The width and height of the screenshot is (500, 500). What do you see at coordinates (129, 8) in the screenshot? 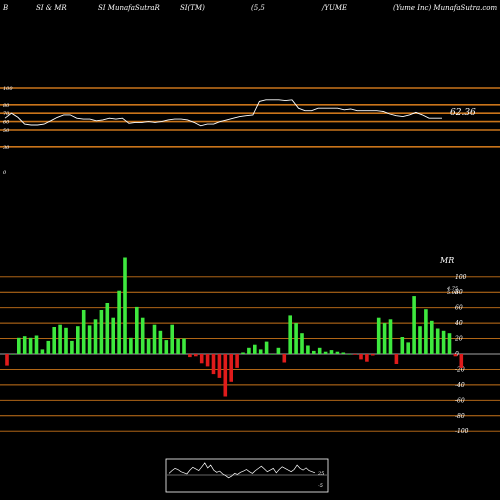
I see `header-rsi-title: SI MunafaSutraR` at bounding box center [129, 8].